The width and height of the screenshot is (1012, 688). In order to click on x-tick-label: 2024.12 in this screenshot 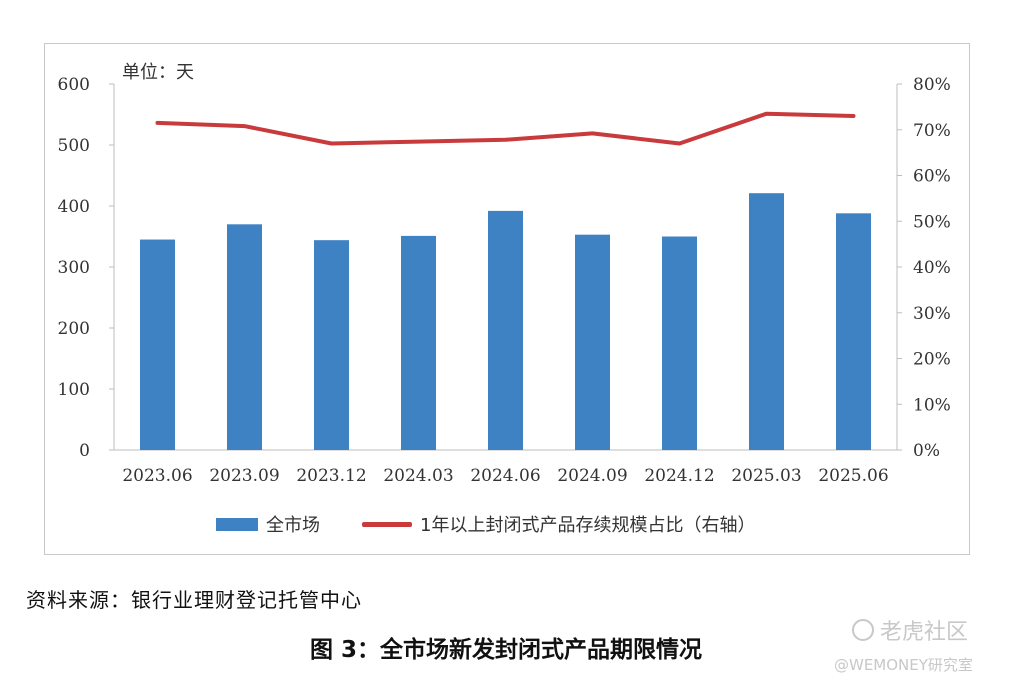, I will do `click(679, 476)`.